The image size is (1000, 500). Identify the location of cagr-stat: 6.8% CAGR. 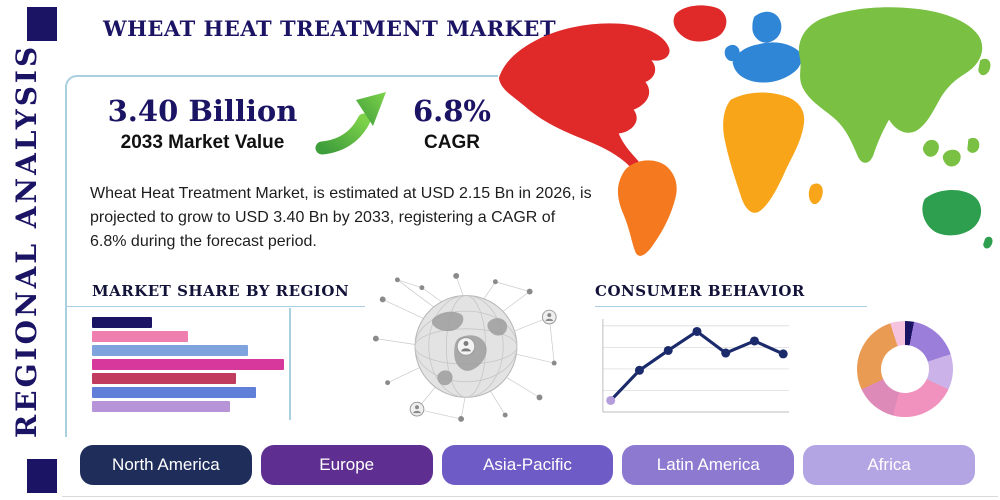
(452, 124).